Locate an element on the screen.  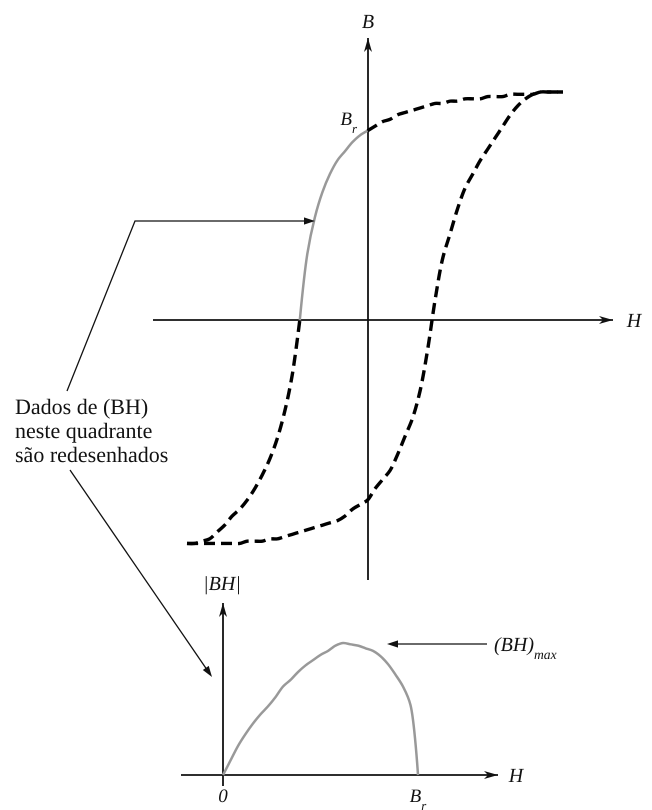
x-tick-label: 0 is located at coordinates (223, 796).